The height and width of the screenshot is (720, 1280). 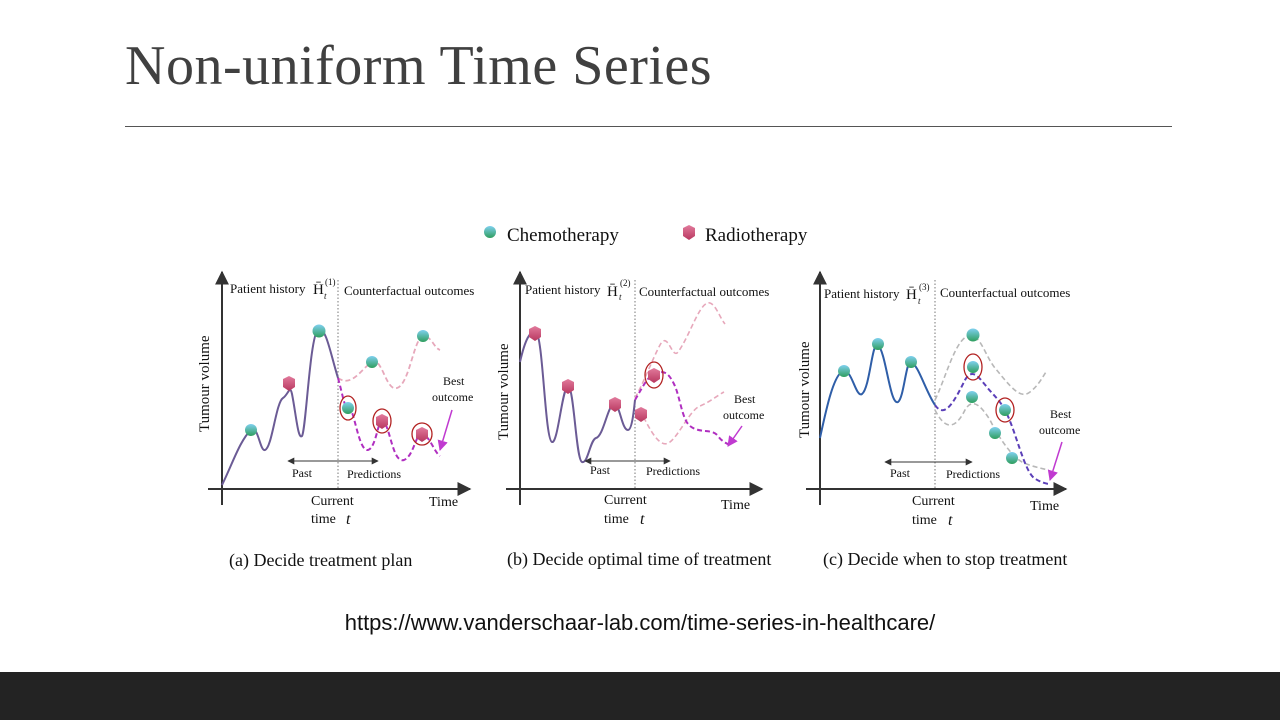 I want to click on radio-legend-icon, so click(x=689, y=232).